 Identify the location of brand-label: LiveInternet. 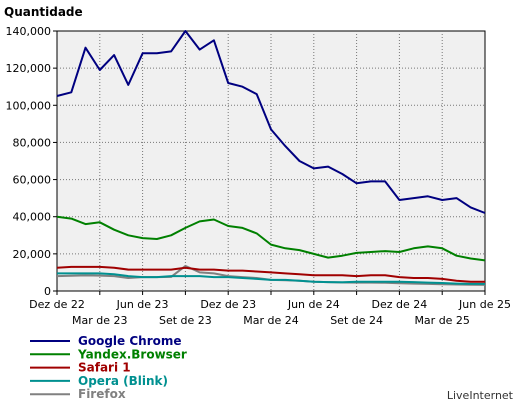
(480, 395).